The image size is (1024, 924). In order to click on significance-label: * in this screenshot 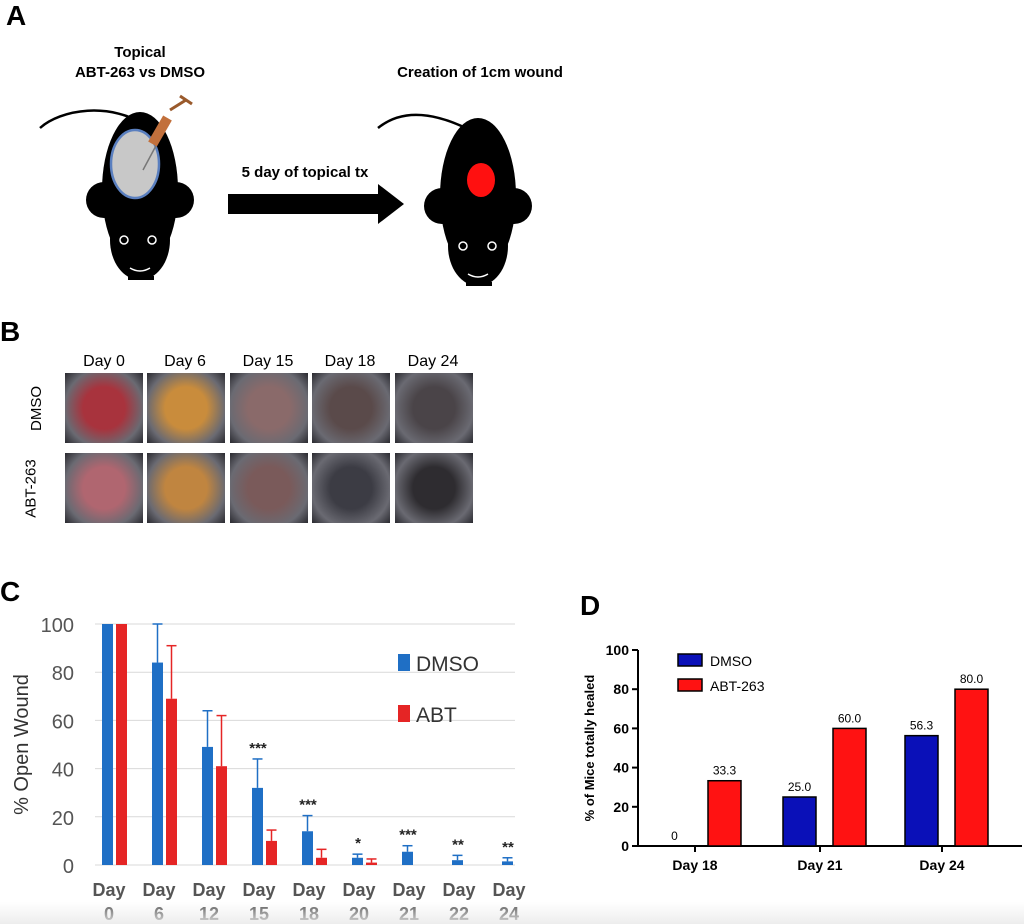, I will do `click(358, 843)`.